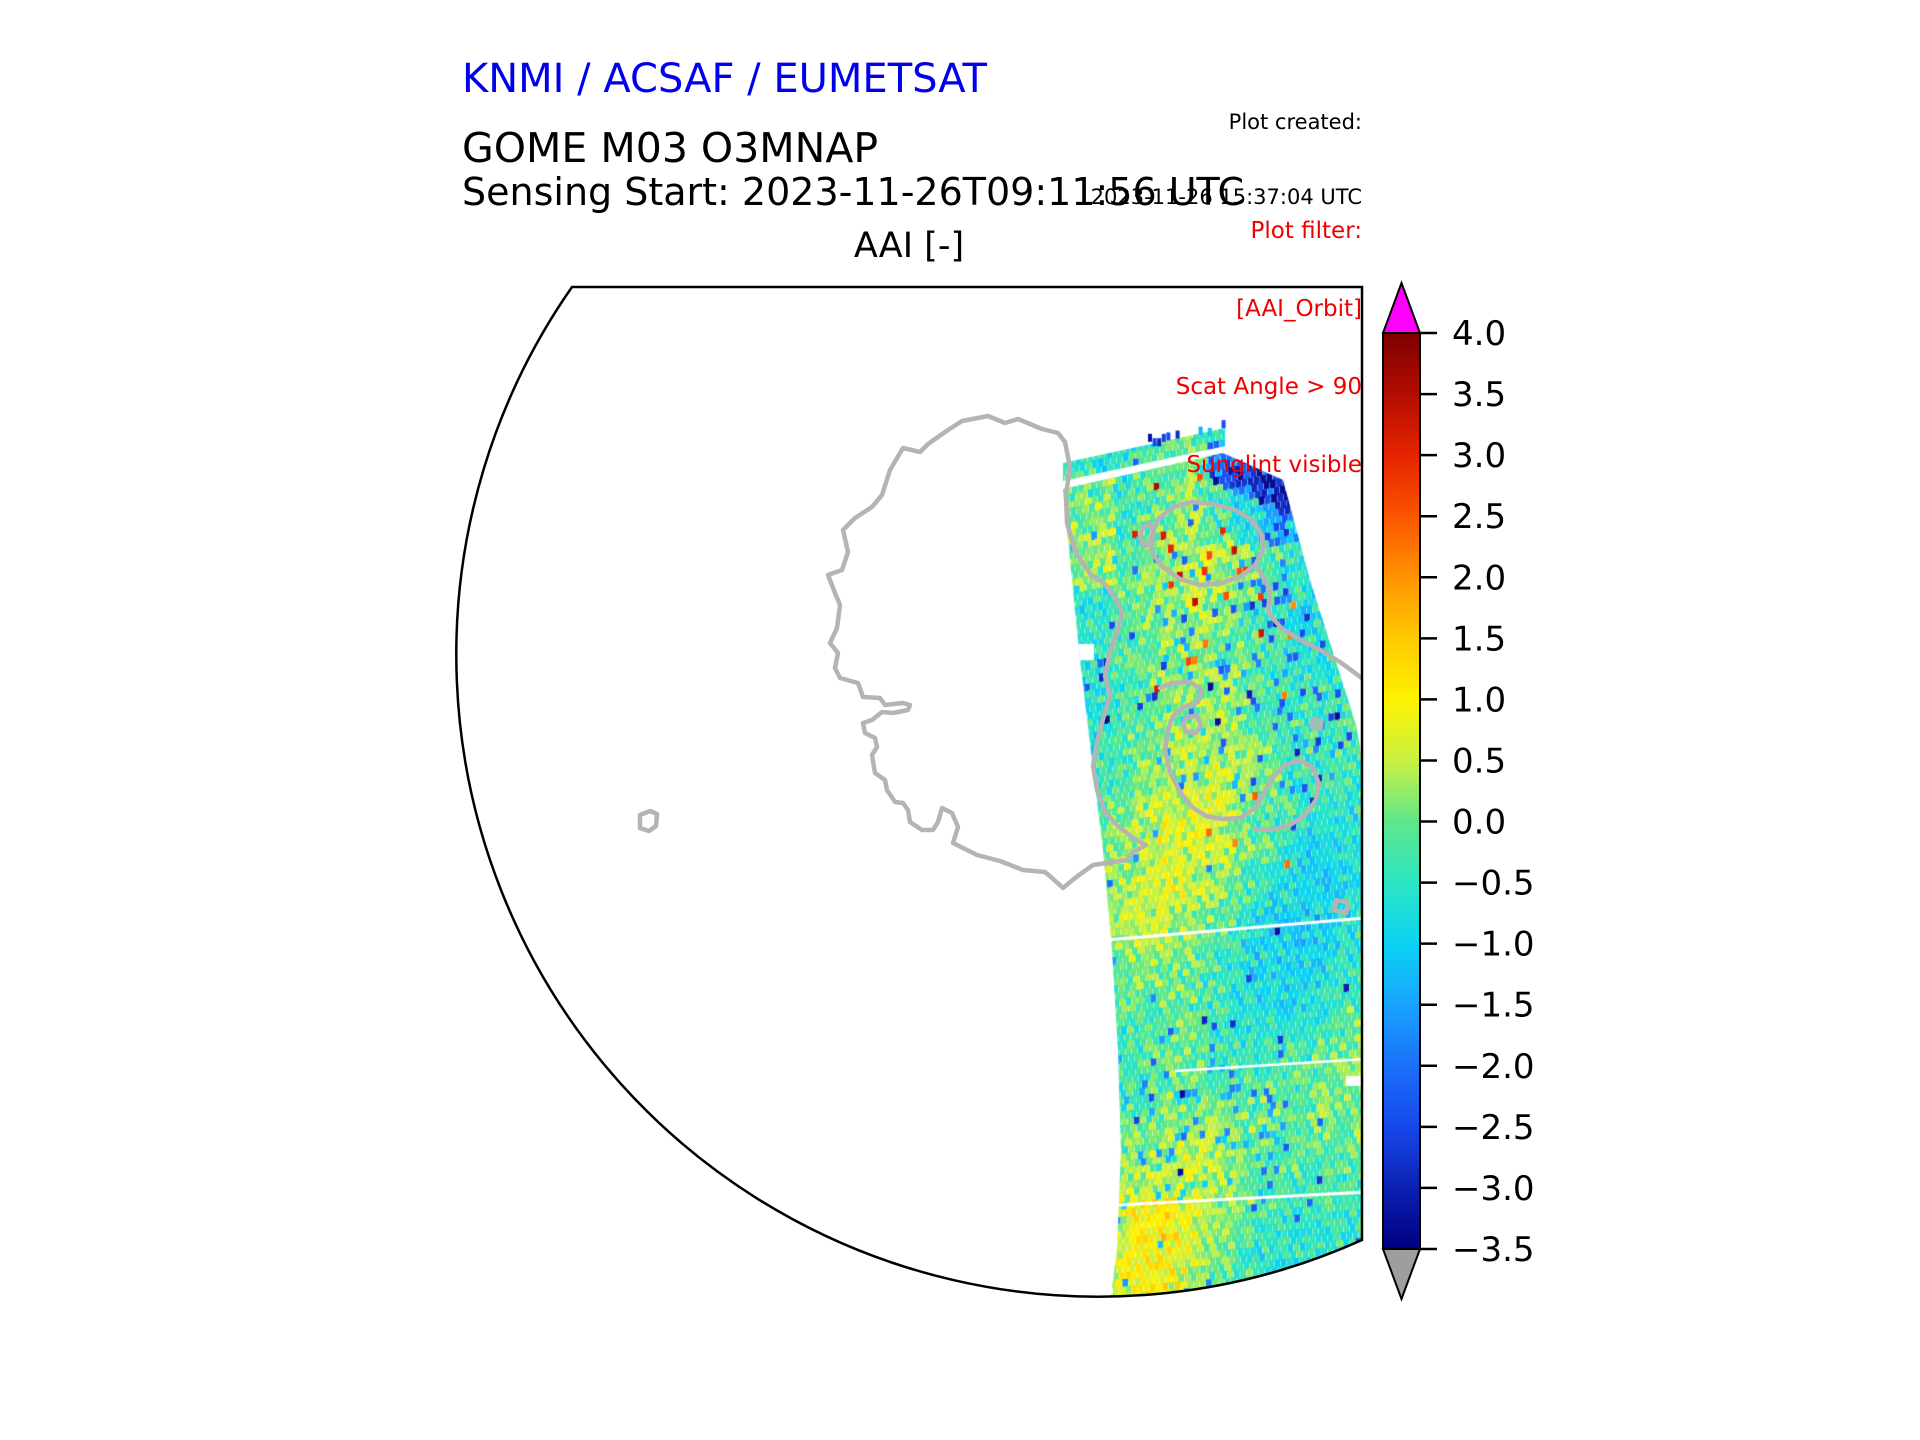 This screenshot has height=1440, width=1920. Describe the element at coordinates (1479, 761) in the screenshot. I see `colorbar-tick-label: 0.5` at that location.